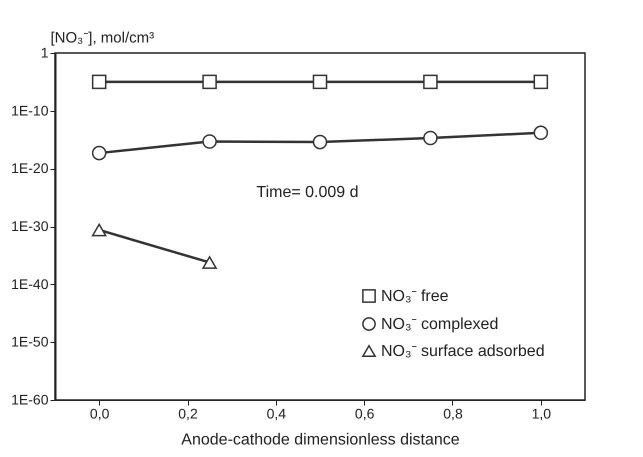 The height and width of the screenshot is (457, 643). I want to click on x-tick-label: 0,4, so click(276, 414).